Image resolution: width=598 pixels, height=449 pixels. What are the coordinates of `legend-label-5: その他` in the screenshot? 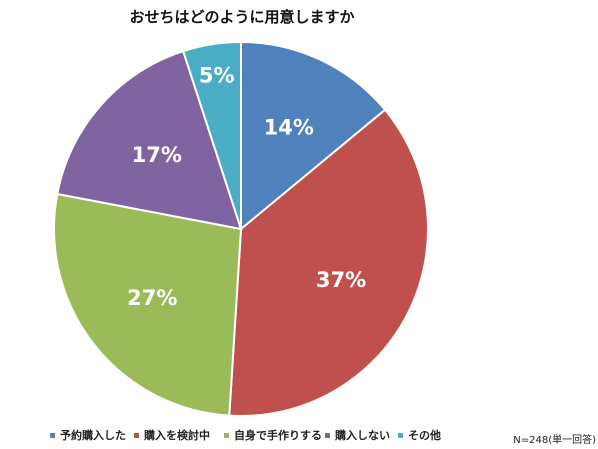 It's located at (424, 435).